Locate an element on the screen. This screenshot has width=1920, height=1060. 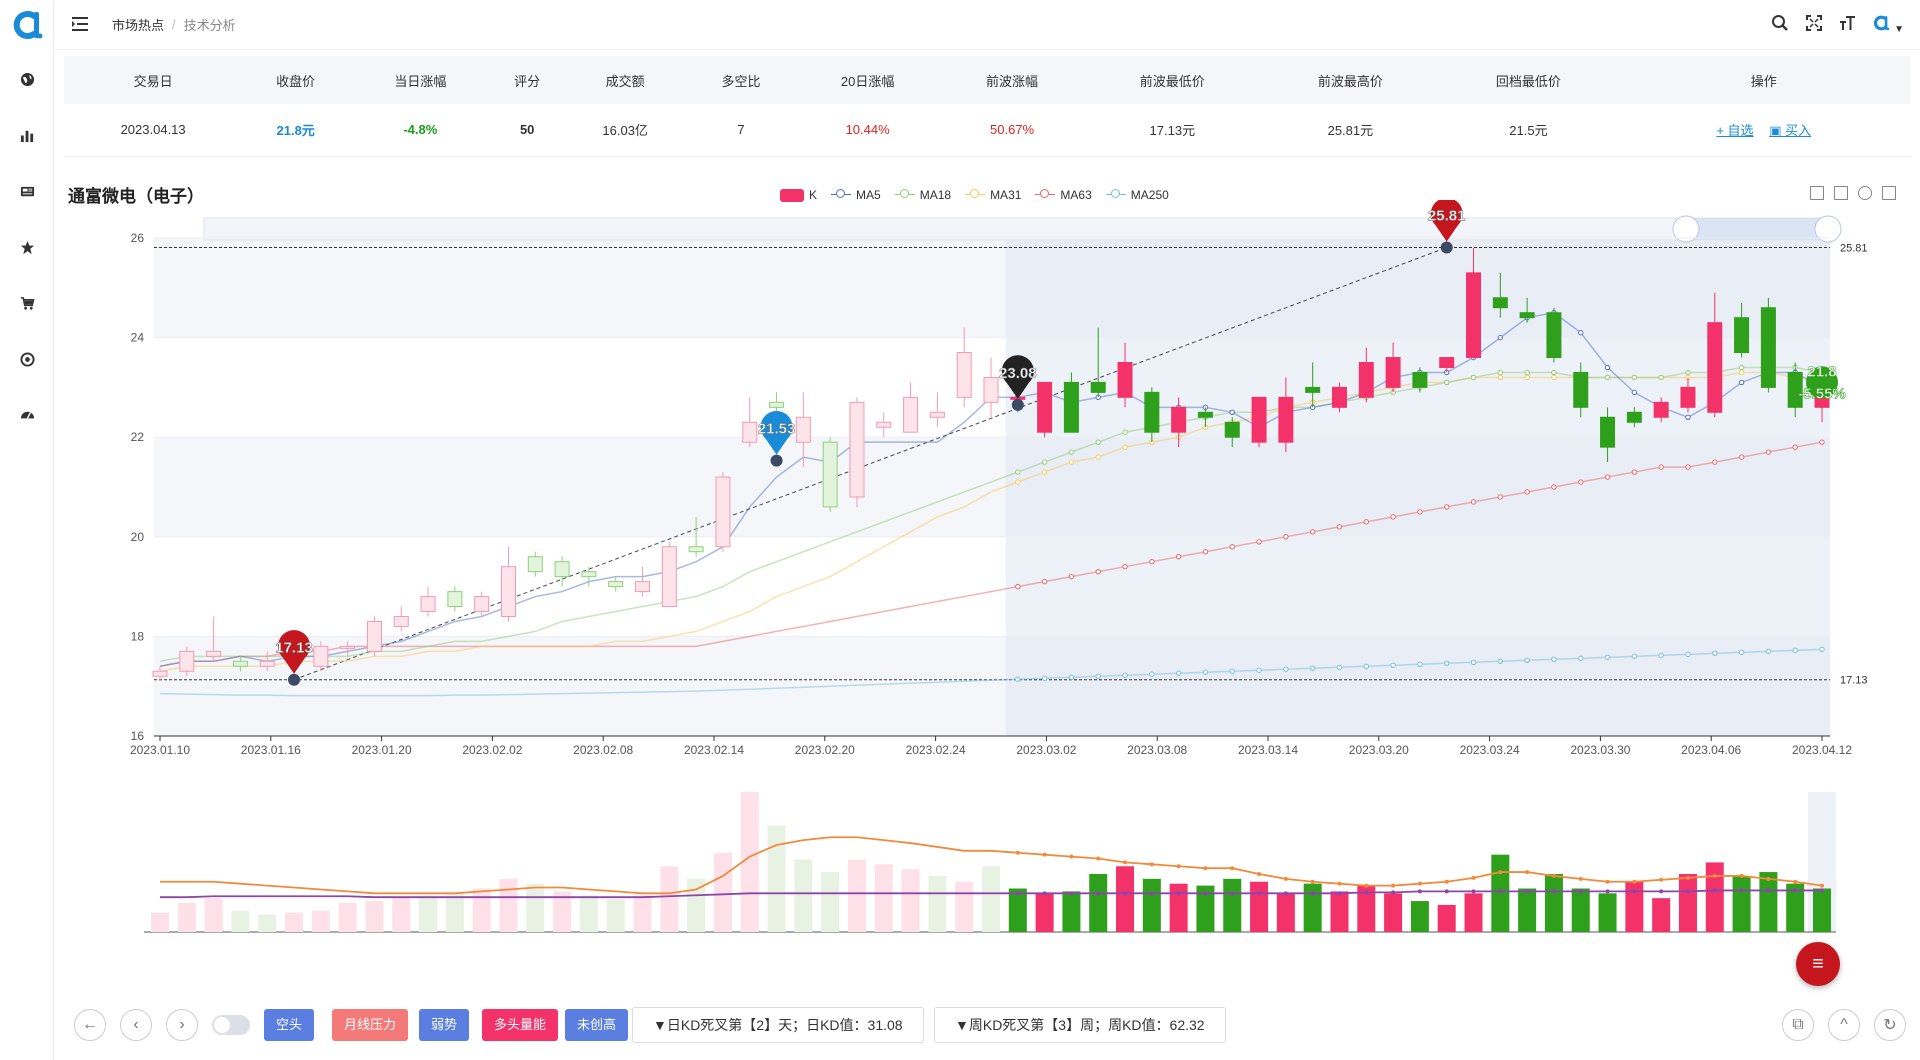
daily-kd-status: ▼日KD死叉第【2】天；日KD值：31.08 is located at coordinates (778, 1025).